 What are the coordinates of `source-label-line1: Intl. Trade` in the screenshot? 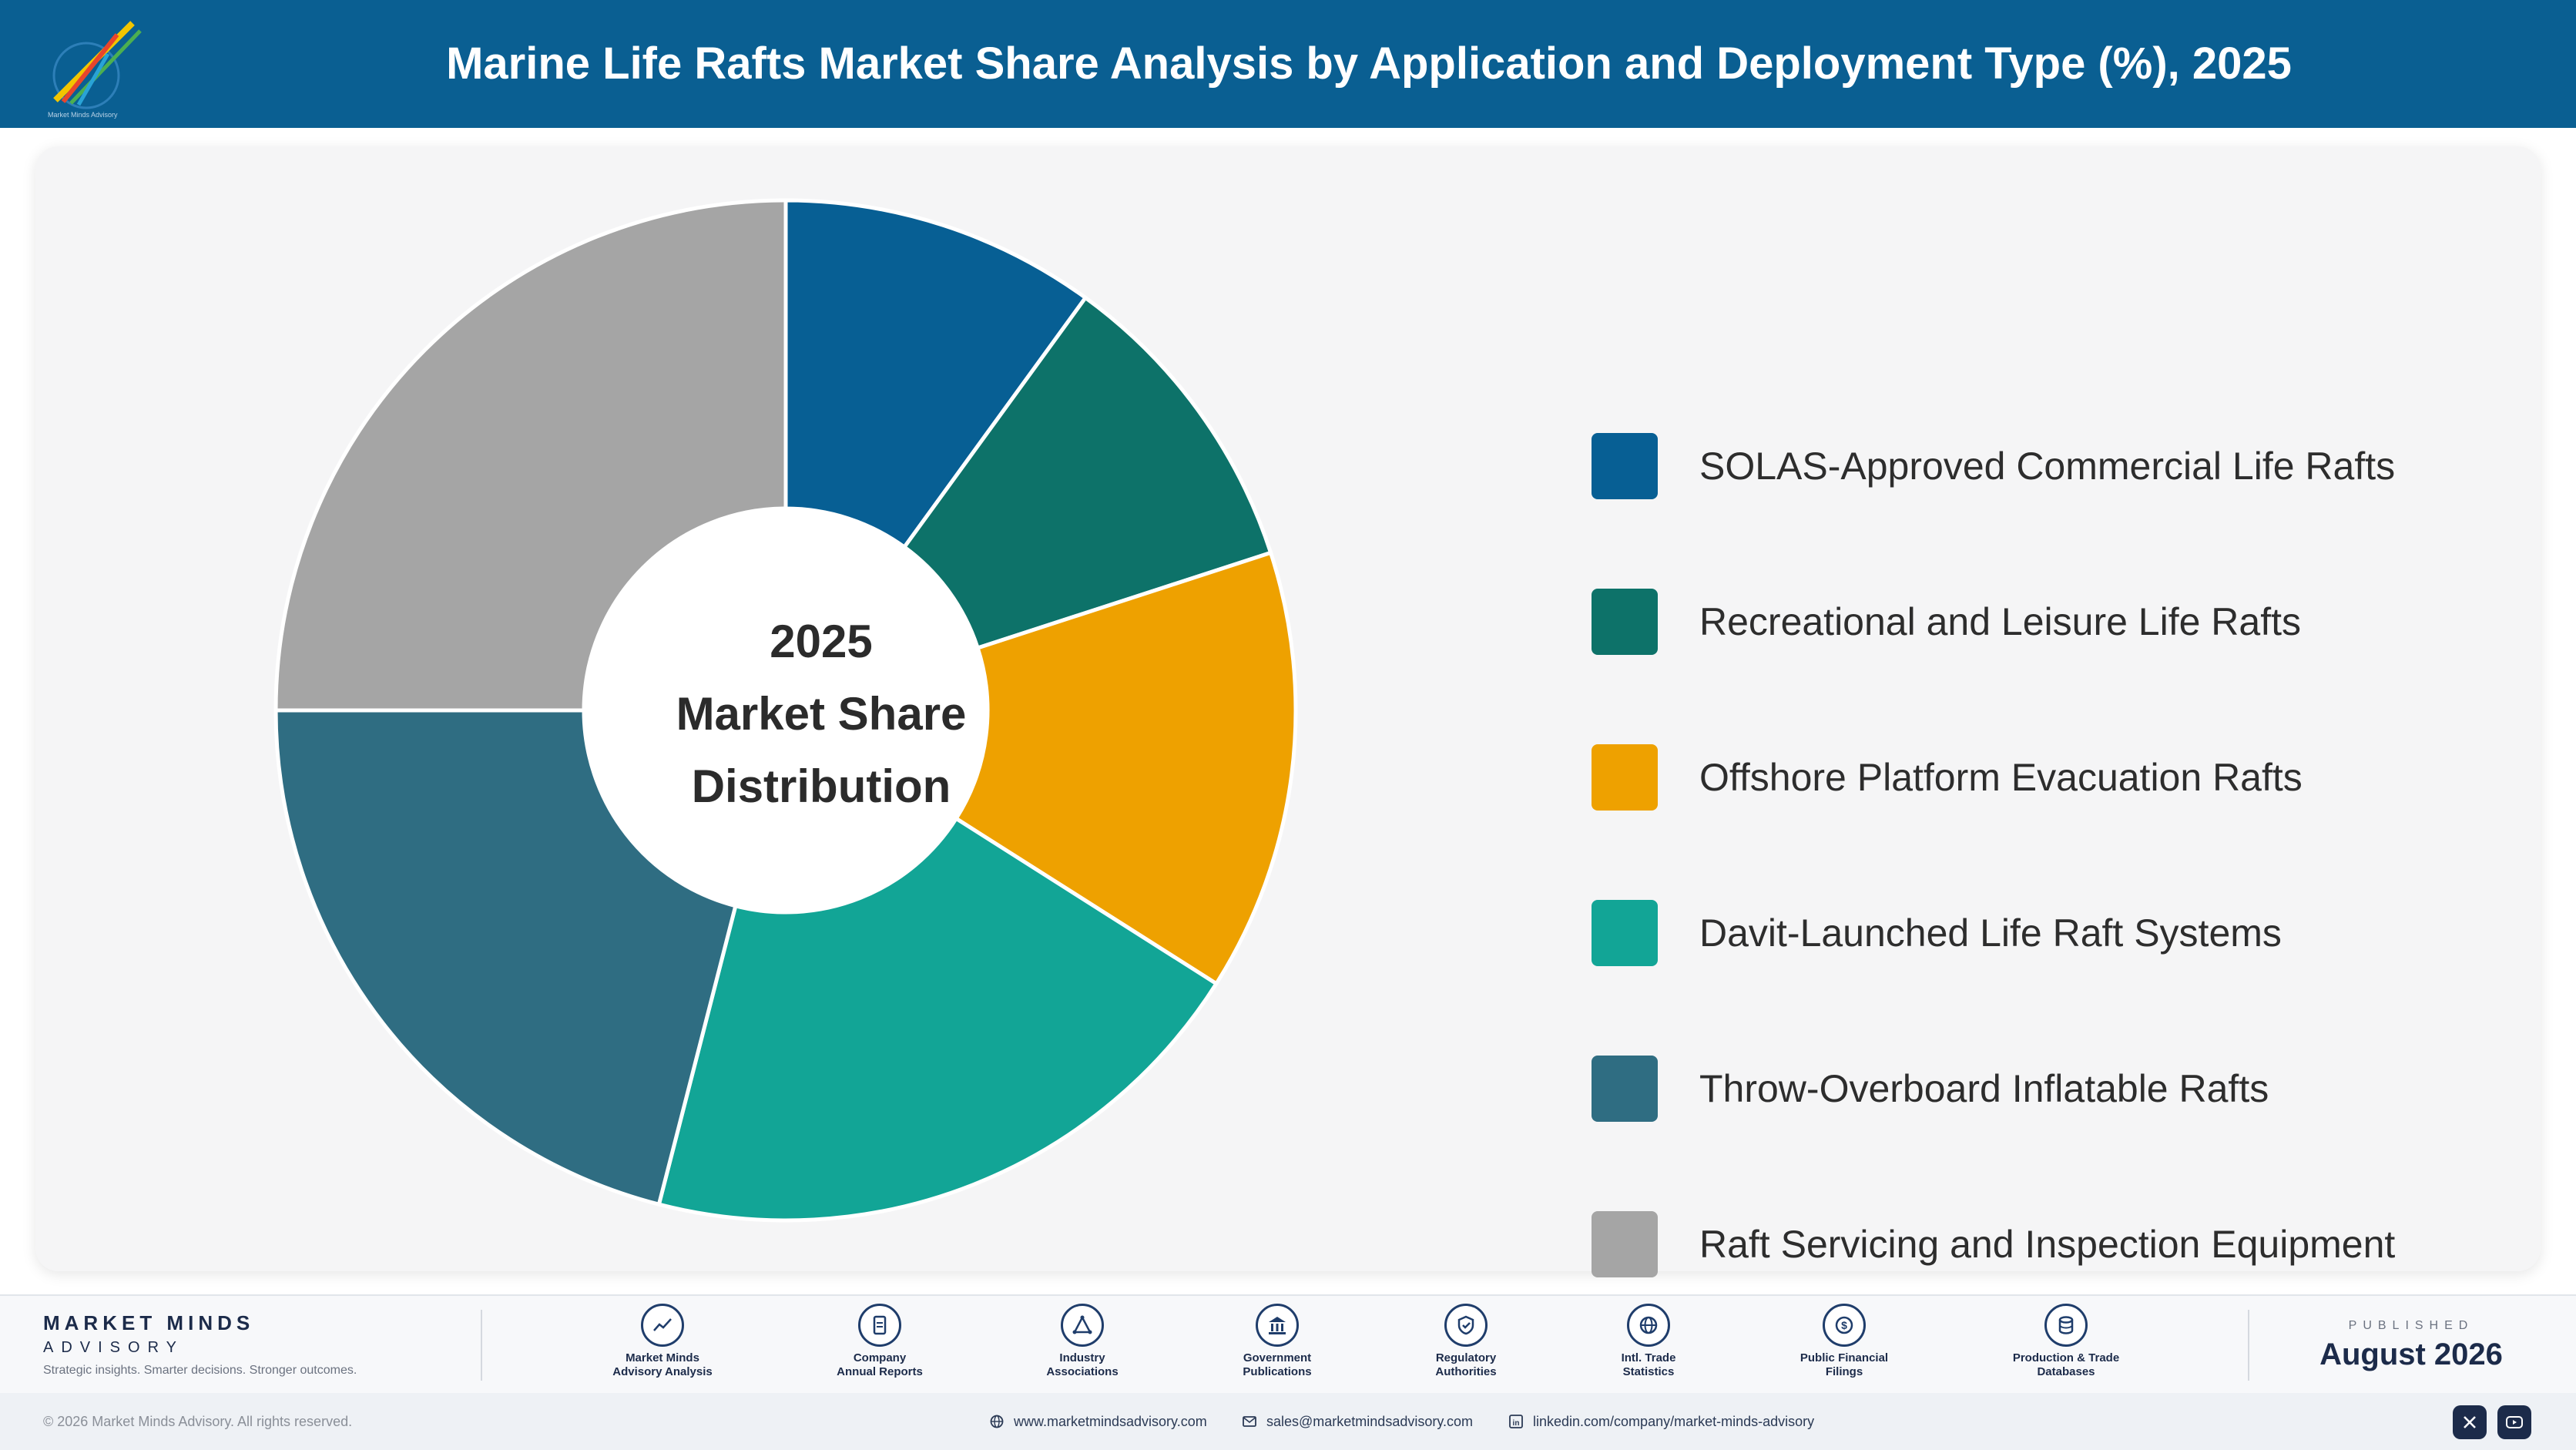 It's located at (1648, 1357).